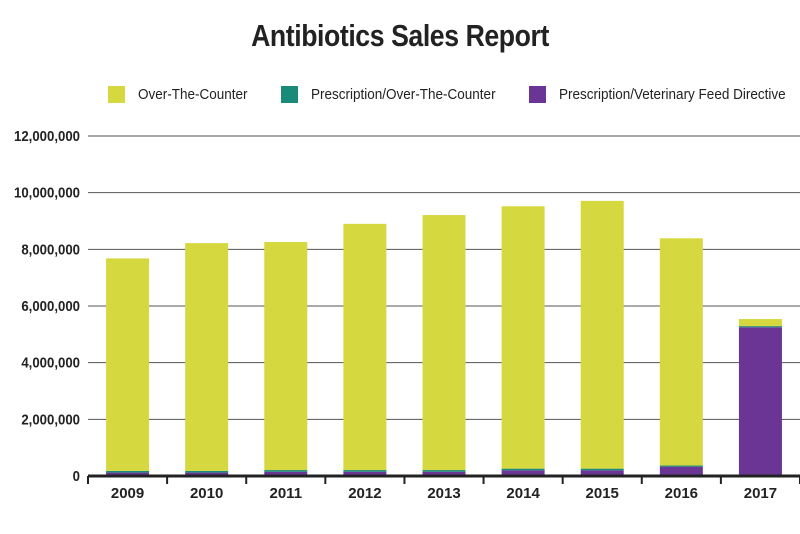  What do you see at coordinates (444, 473) in the screenshot?
I see `bar-2013-prescription-veterinary-feed-directive` at bounding box center [444, 473].